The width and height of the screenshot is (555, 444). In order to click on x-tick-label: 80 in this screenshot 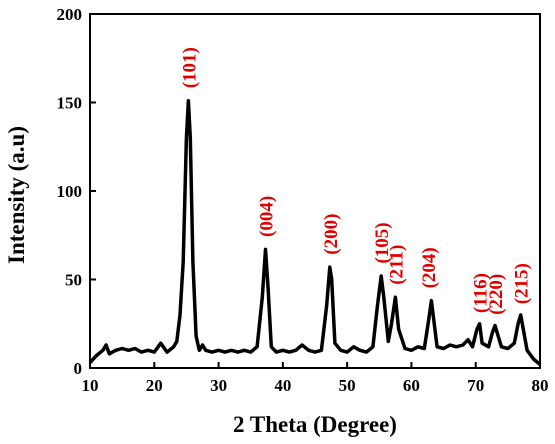, I will do `click(540, 385)`.